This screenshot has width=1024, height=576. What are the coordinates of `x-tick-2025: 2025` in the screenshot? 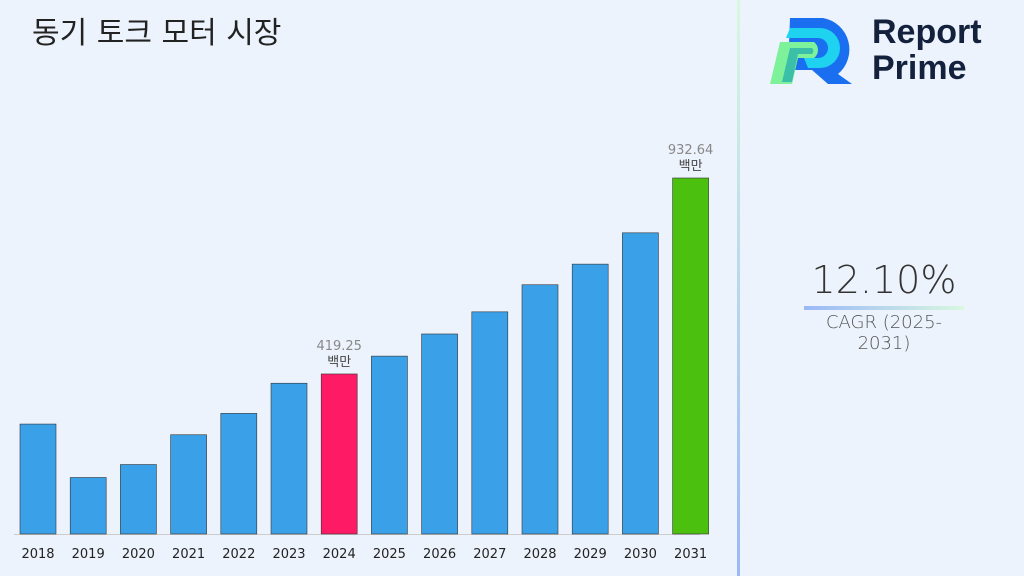 It's located at (389, 554).